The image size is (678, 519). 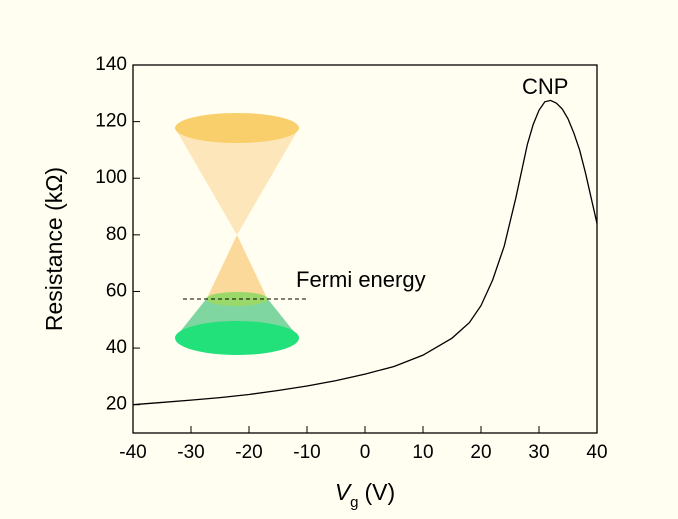 I want to click on x-tick-label: 30, so click(x=538, y=452).